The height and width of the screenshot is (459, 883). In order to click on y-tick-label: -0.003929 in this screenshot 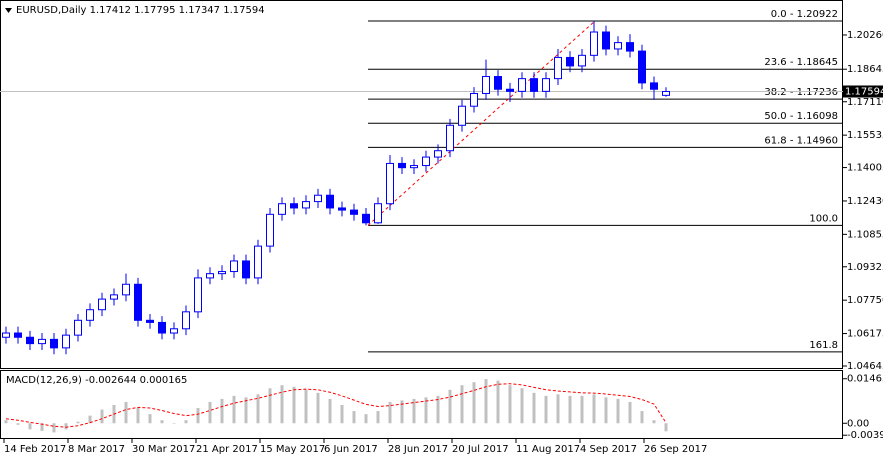, I will do `click(865, 435)`.